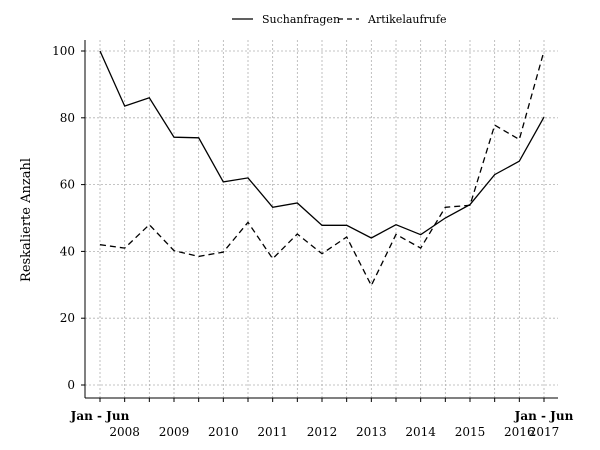  What do you see at coordinates (272, 432) in the screenshot?
I see `x-year-label: 2011` at bounding box center [272, 432].